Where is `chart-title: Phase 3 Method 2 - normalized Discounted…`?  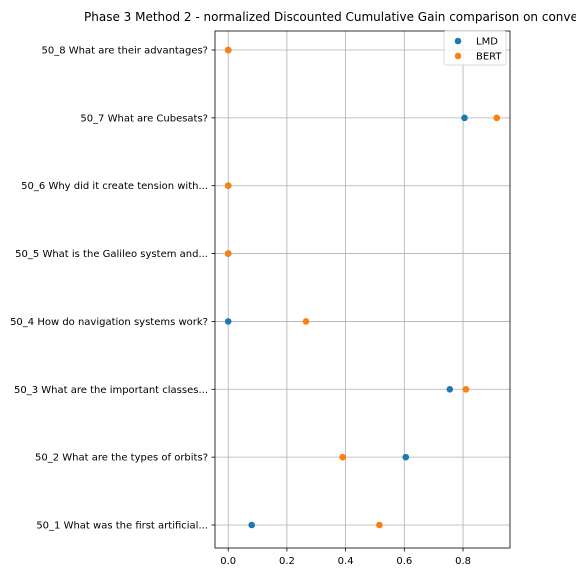
chart-title: Phase 3 Method 2 - normalized Discounted… is located at coordinates (330, 17).